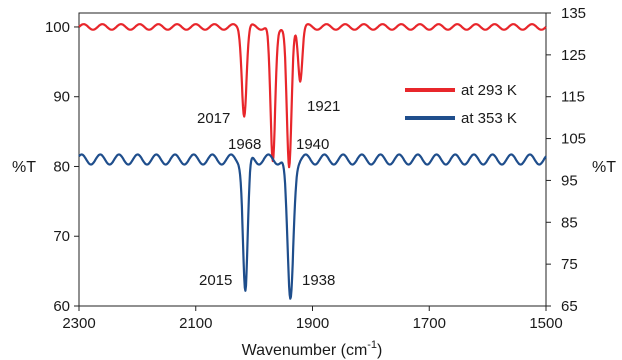 The width and height of the screenshot is (622, 360). I want to click on peak-label-1938: 1938, so click(318, 280).